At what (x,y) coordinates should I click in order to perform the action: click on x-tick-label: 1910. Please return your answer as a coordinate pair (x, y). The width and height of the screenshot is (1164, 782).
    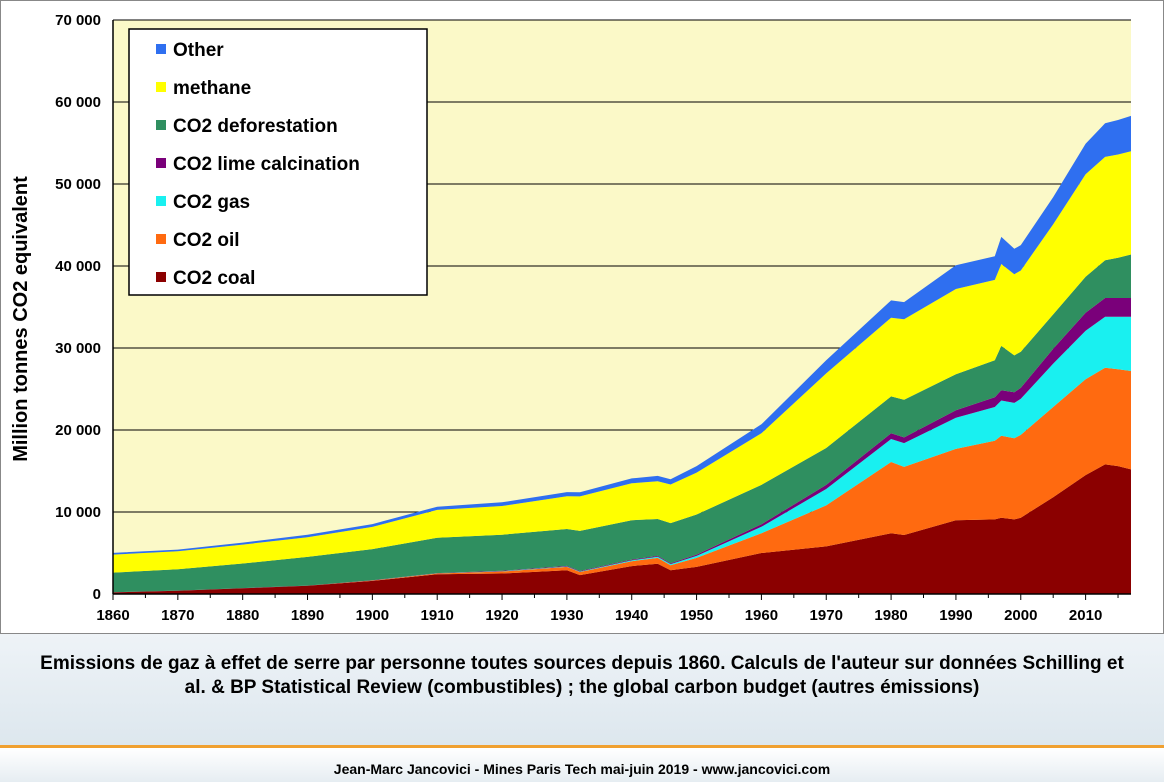
    Looking at the image, I should click on (437, 615).